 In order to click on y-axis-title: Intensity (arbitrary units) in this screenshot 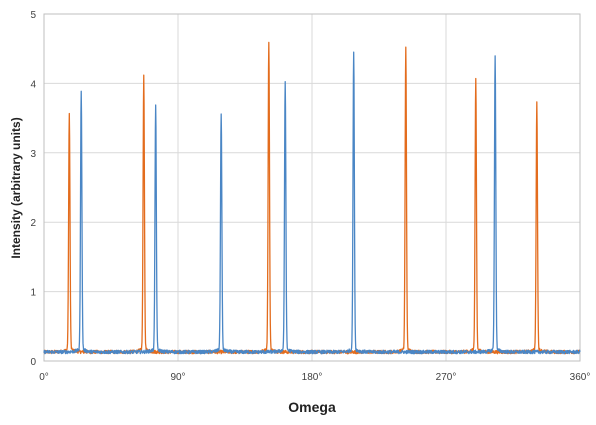, I will do `click(16, 187)`.